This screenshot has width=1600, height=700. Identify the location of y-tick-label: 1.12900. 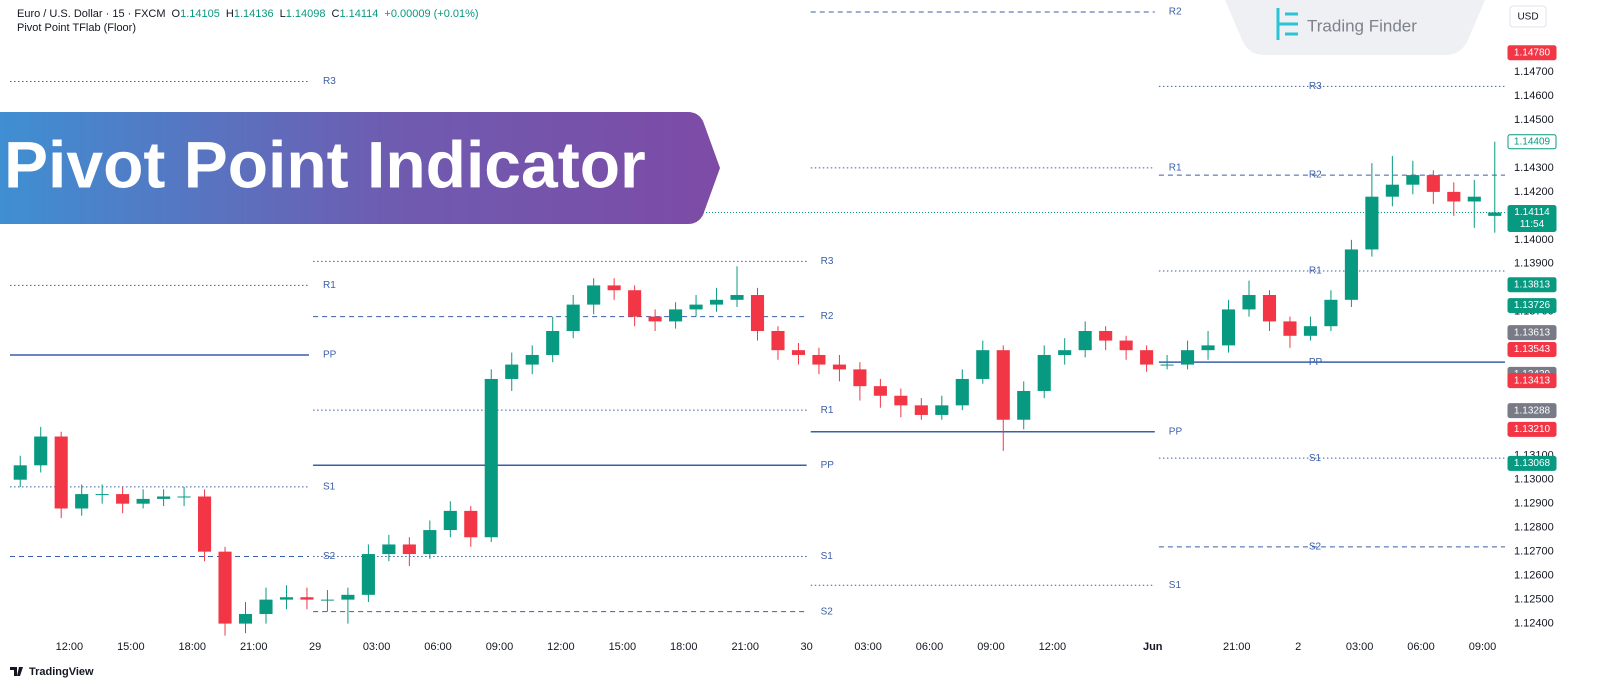
(1534, 504).